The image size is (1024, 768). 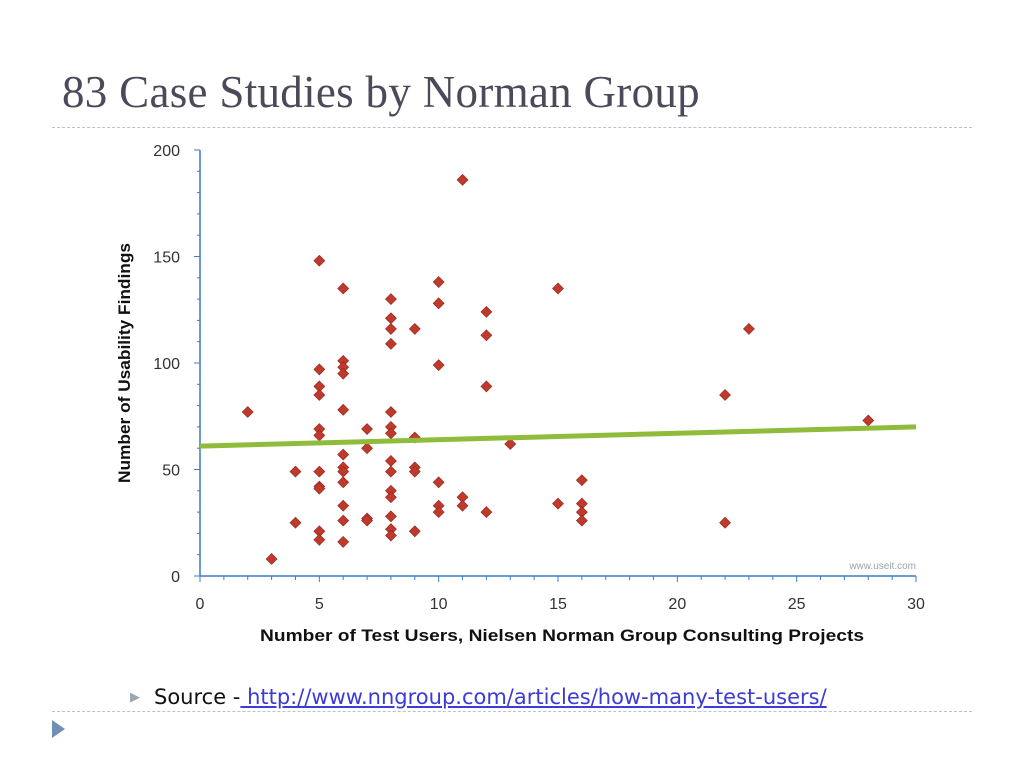 What do you see at coordinates (319, 604) in the screenshot?
I see `x-tick-label: 5` at bounding box center [319, 604].